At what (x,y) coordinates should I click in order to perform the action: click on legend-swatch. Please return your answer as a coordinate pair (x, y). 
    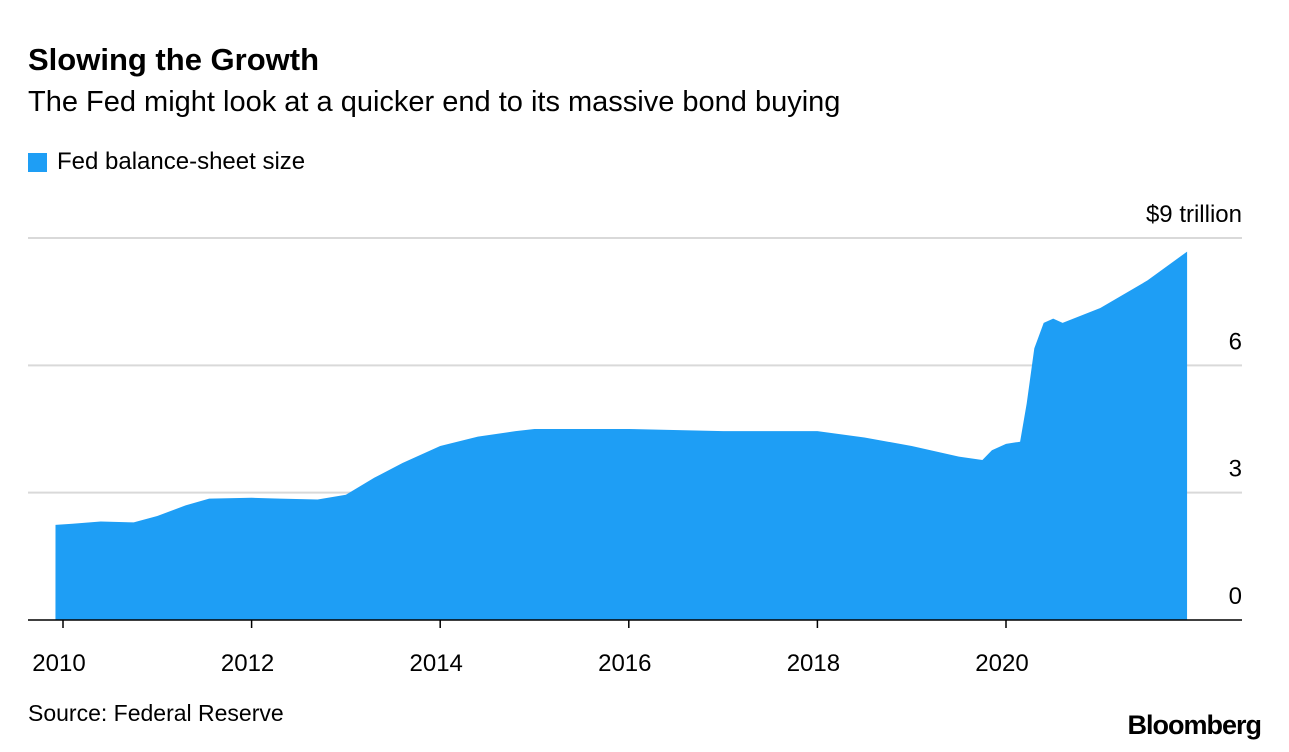
    Looking at the image, I should click on (37, 162).